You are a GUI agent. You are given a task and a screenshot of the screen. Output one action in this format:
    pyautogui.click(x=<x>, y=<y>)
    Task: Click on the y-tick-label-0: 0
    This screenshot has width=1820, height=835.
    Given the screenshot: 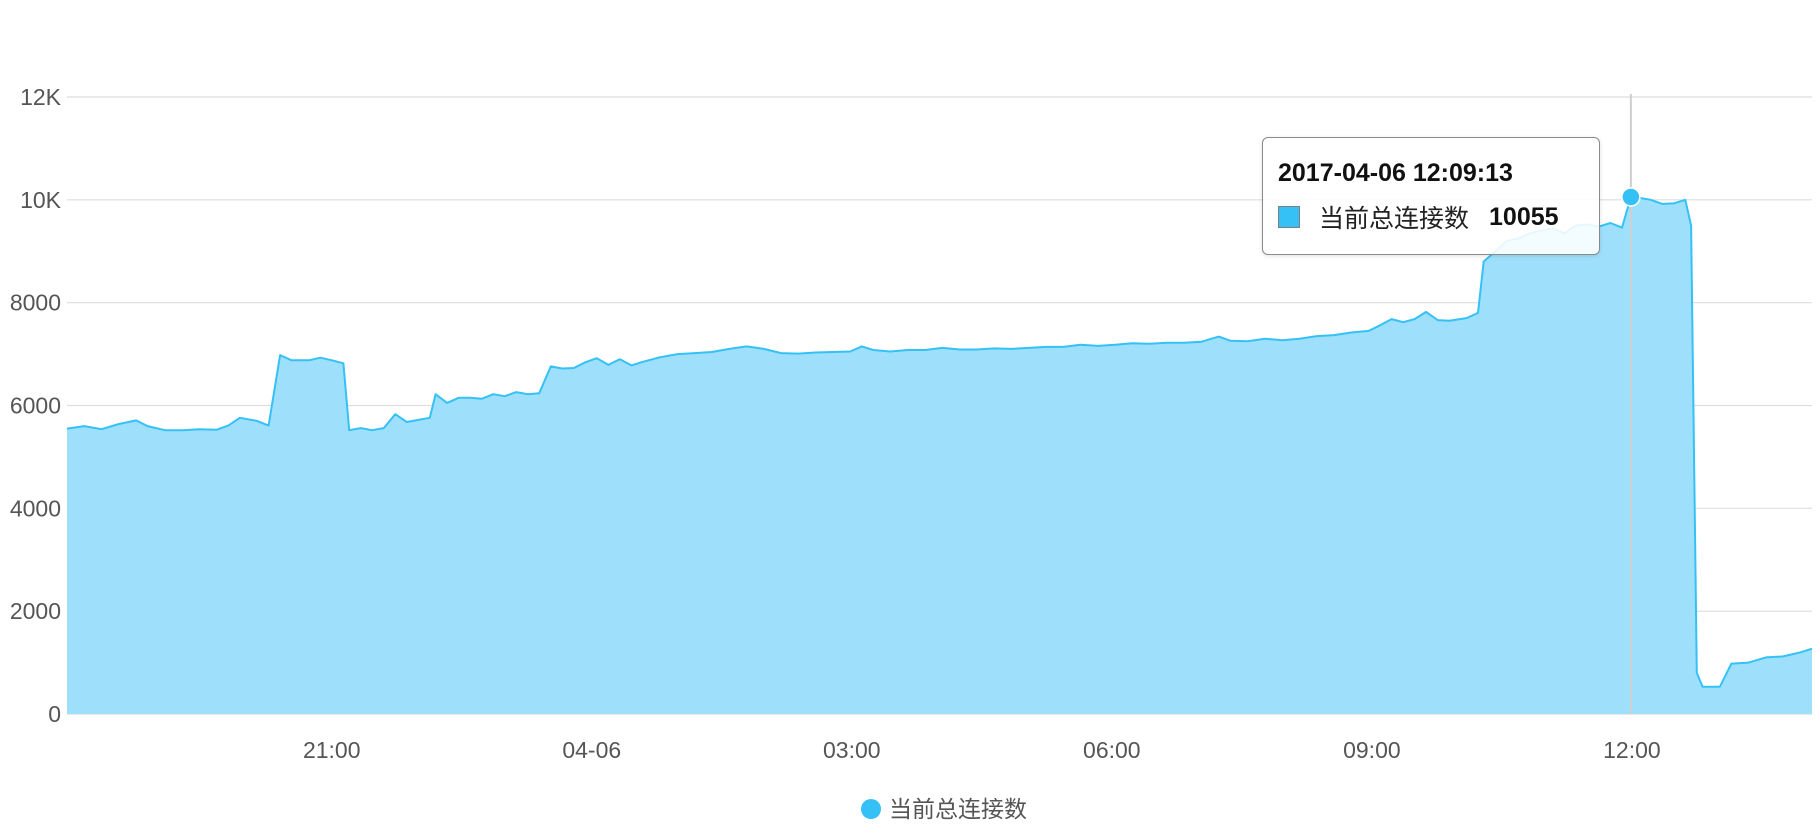 What is the action you would take?
    pyautogui.click(x=54, y=714)
    